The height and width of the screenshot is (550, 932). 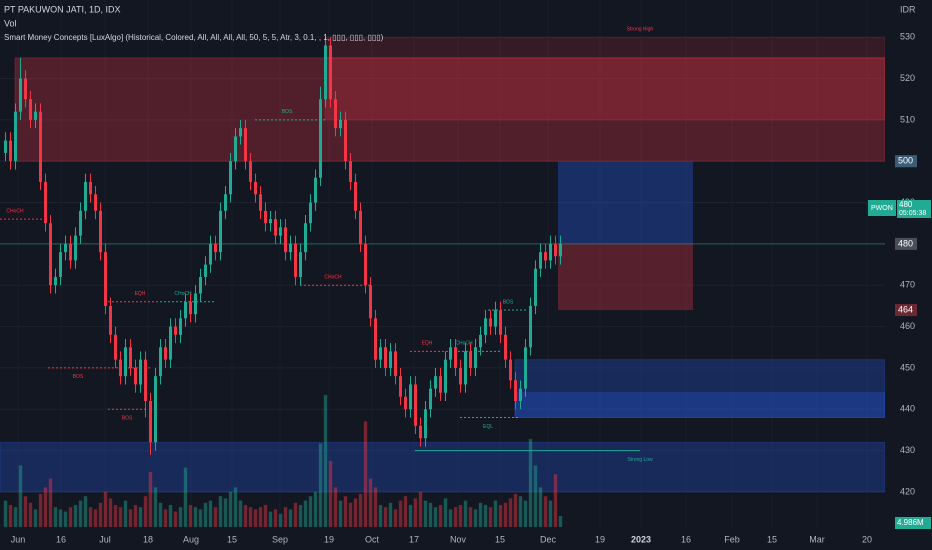 What do you see at coordinates (10, 23) in the screenshot?
I see `volume-legend: Vol` at bounding box center [10, 23].